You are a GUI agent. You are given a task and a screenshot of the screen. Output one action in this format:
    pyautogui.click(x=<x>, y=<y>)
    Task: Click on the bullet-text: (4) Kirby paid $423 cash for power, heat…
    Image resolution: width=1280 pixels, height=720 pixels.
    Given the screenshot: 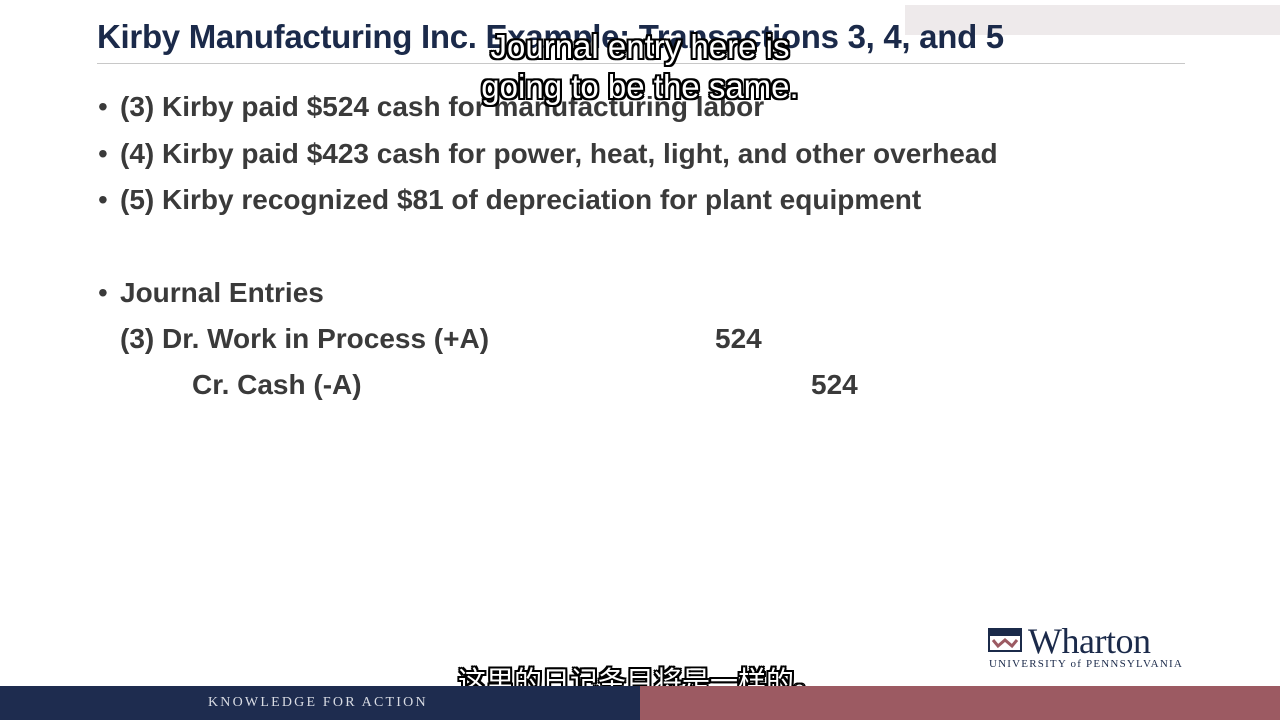 What is the action you would take?
    pyautogui.click(x=559, y=153)
    